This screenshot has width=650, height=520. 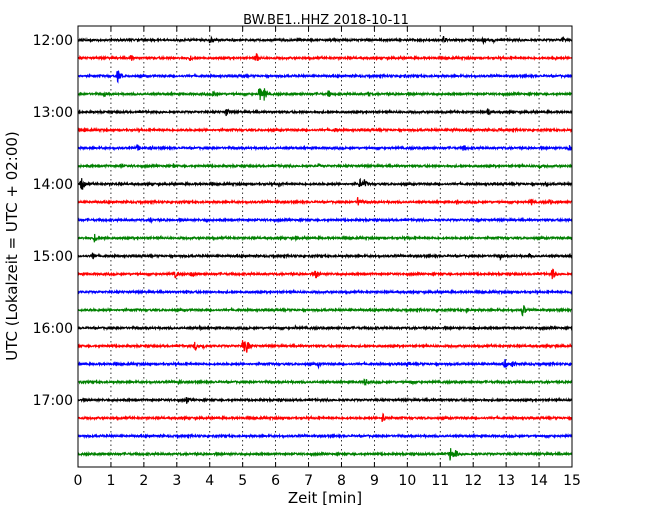 I want to click on y-tick-label: 12:00, so click(x=53, y=41).